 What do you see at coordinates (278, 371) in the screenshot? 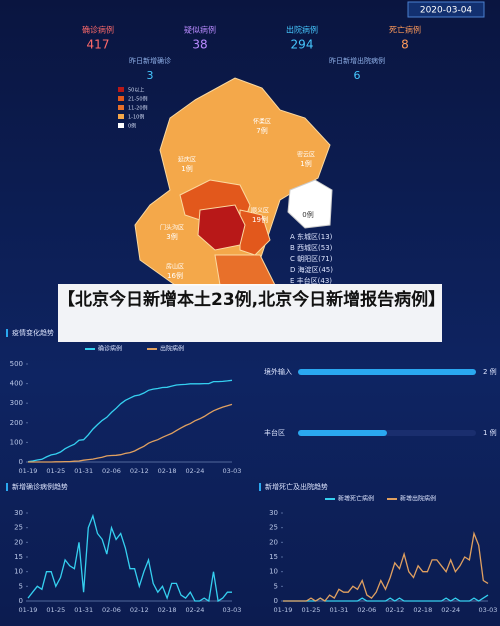
I see `bar-label: 境外输入` at bounding box center [278, 371].